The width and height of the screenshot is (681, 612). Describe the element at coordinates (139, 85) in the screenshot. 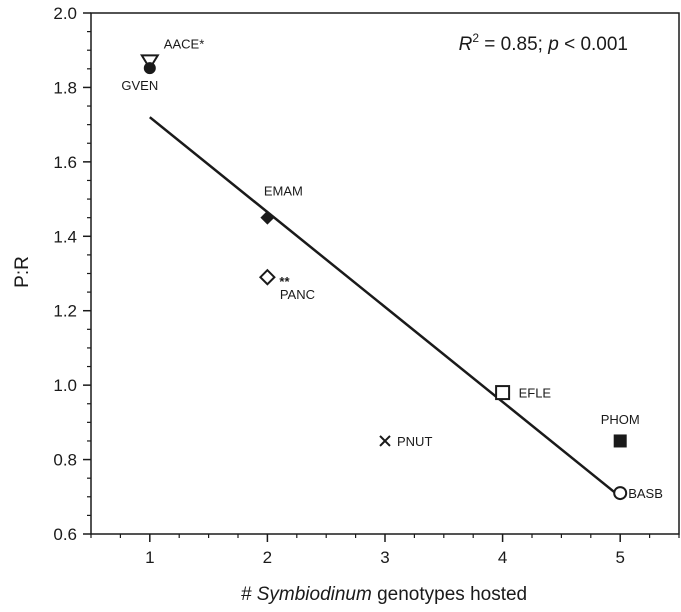

I see `point-label: GVEN` at that location.